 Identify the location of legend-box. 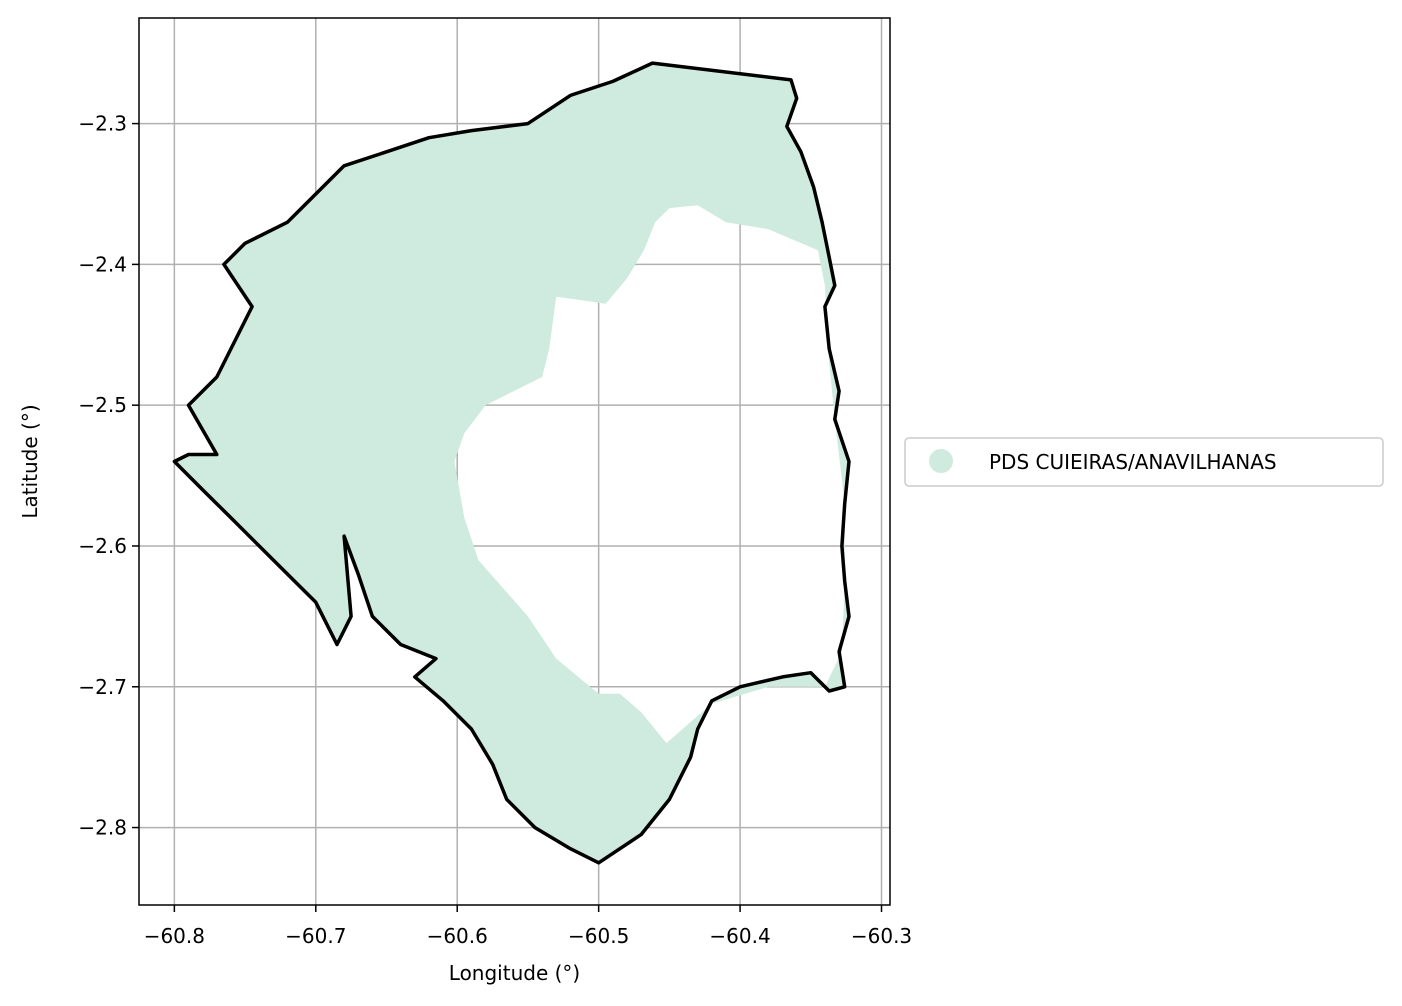
(1144, 462).